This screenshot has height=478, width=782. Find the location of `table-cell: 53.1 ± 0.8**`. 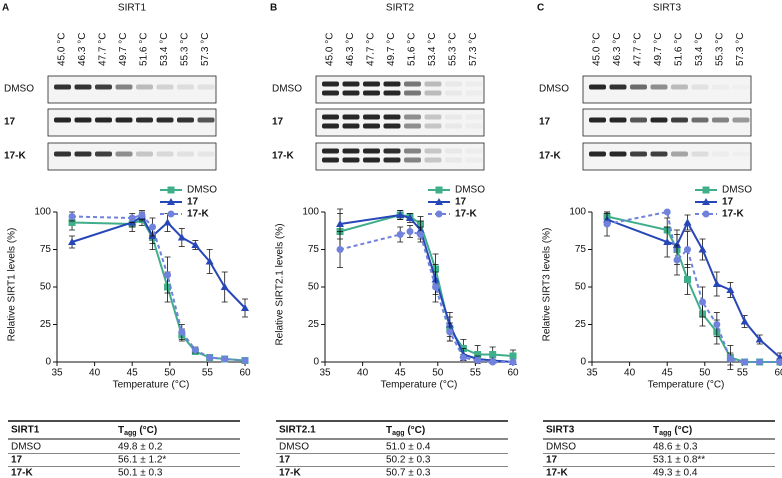

table-cell: 53.1 ± 0.8** is located at coordinates (679, 460).